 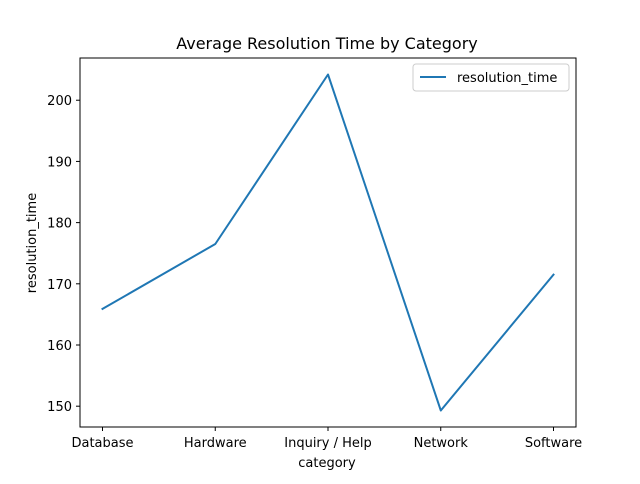 I want to click on x-tick-label: Software, so click(x=553, y=443).